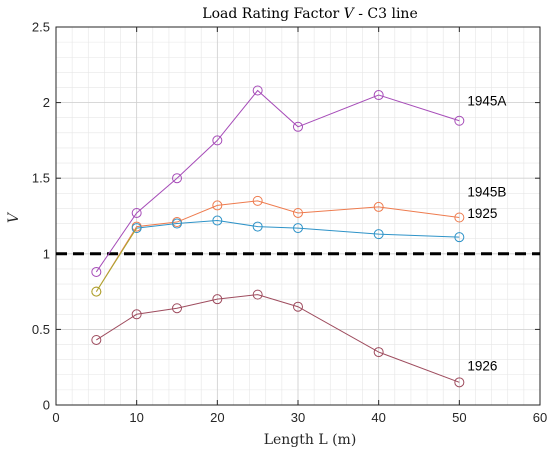  I want to click on x-tick-label: 40, so click(378, 417).